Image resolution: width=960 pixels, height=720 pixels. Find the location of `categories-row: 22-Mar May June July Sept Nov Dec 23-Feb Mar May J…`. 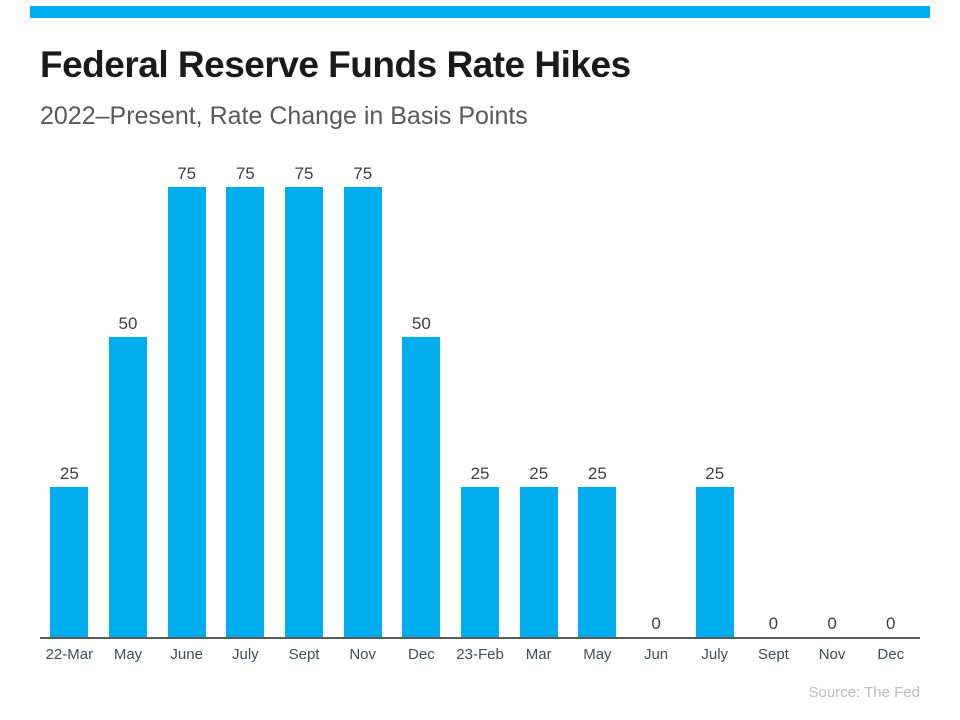

categories-row: 22-Mar May June July Sept Nov Dec 23-Feb Mar May J… is located at coordinates (480, 651).